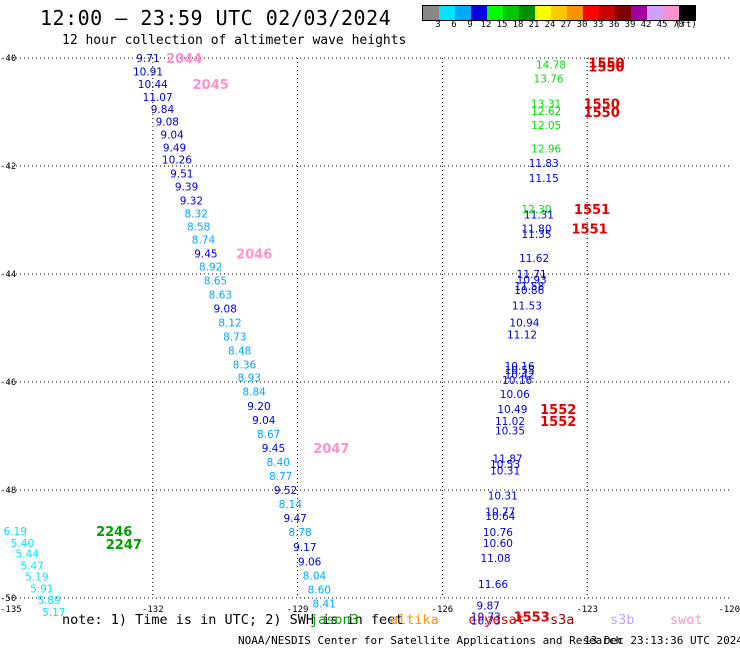 This screenshot has width=740, height=650. Describe the element at coordinates (550, 25) in the screenshot. I see `colorbar-label: 24` at that location.